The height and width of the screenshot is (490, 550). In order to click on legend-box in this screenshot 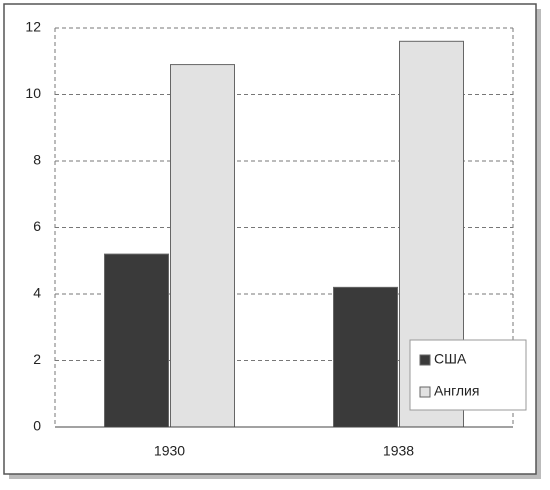, I will do `click(468, 375)`.